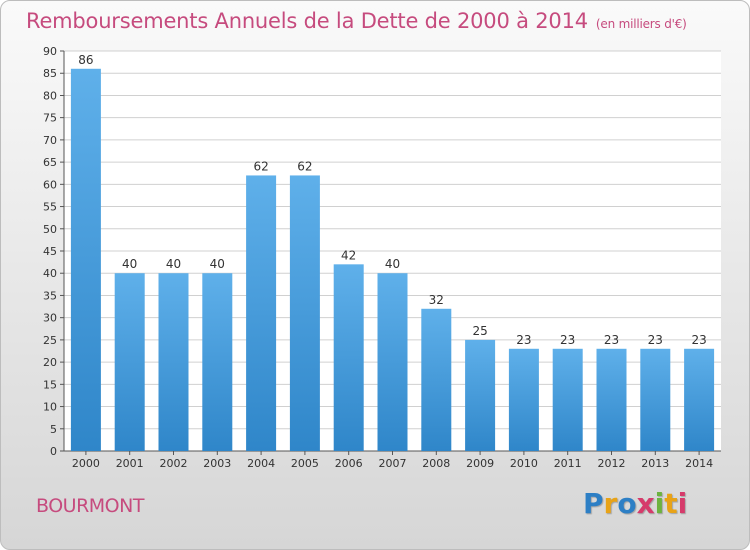 The image size is (750, 550). Describe the element at coordinates (90, 506) in the screenshot. I see `commune-name: BOURMONT` at that location.